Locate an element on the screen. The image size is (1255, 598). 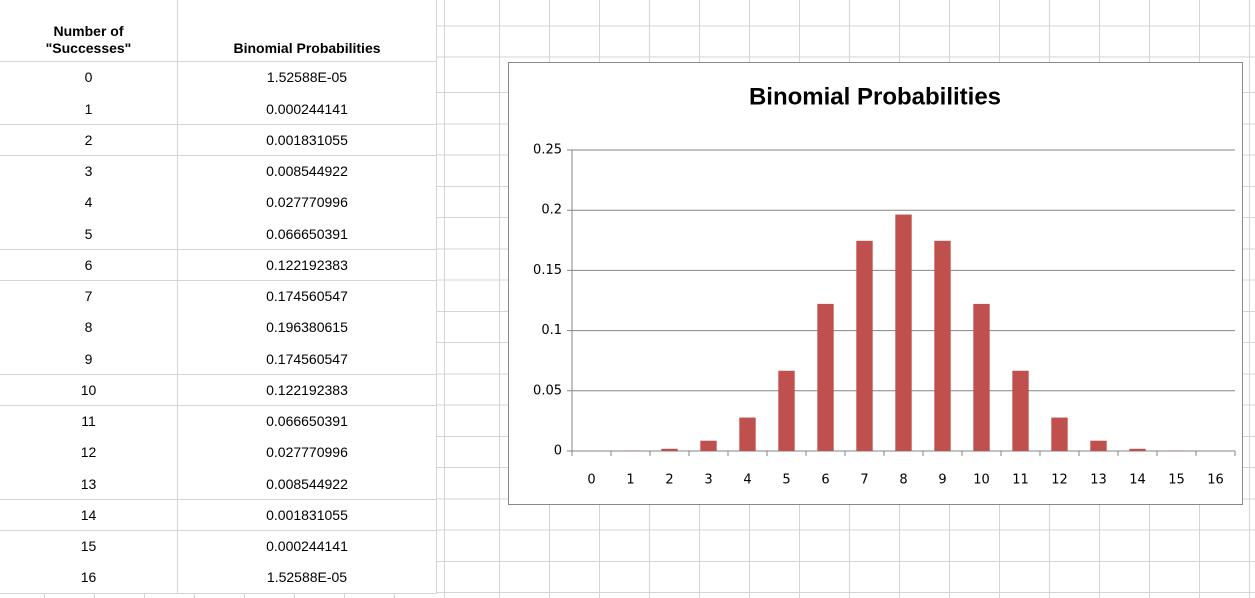
header-cell: Number of "Successes" is located at coordinates (89, 31).